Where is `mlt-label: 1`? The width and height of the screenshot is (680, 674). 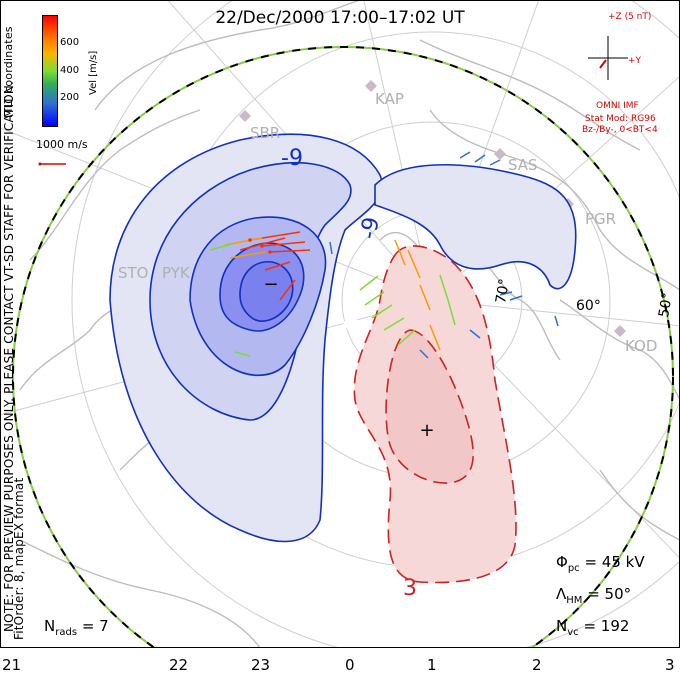 mlt-label: 1 is located at coordinates (432, 665).